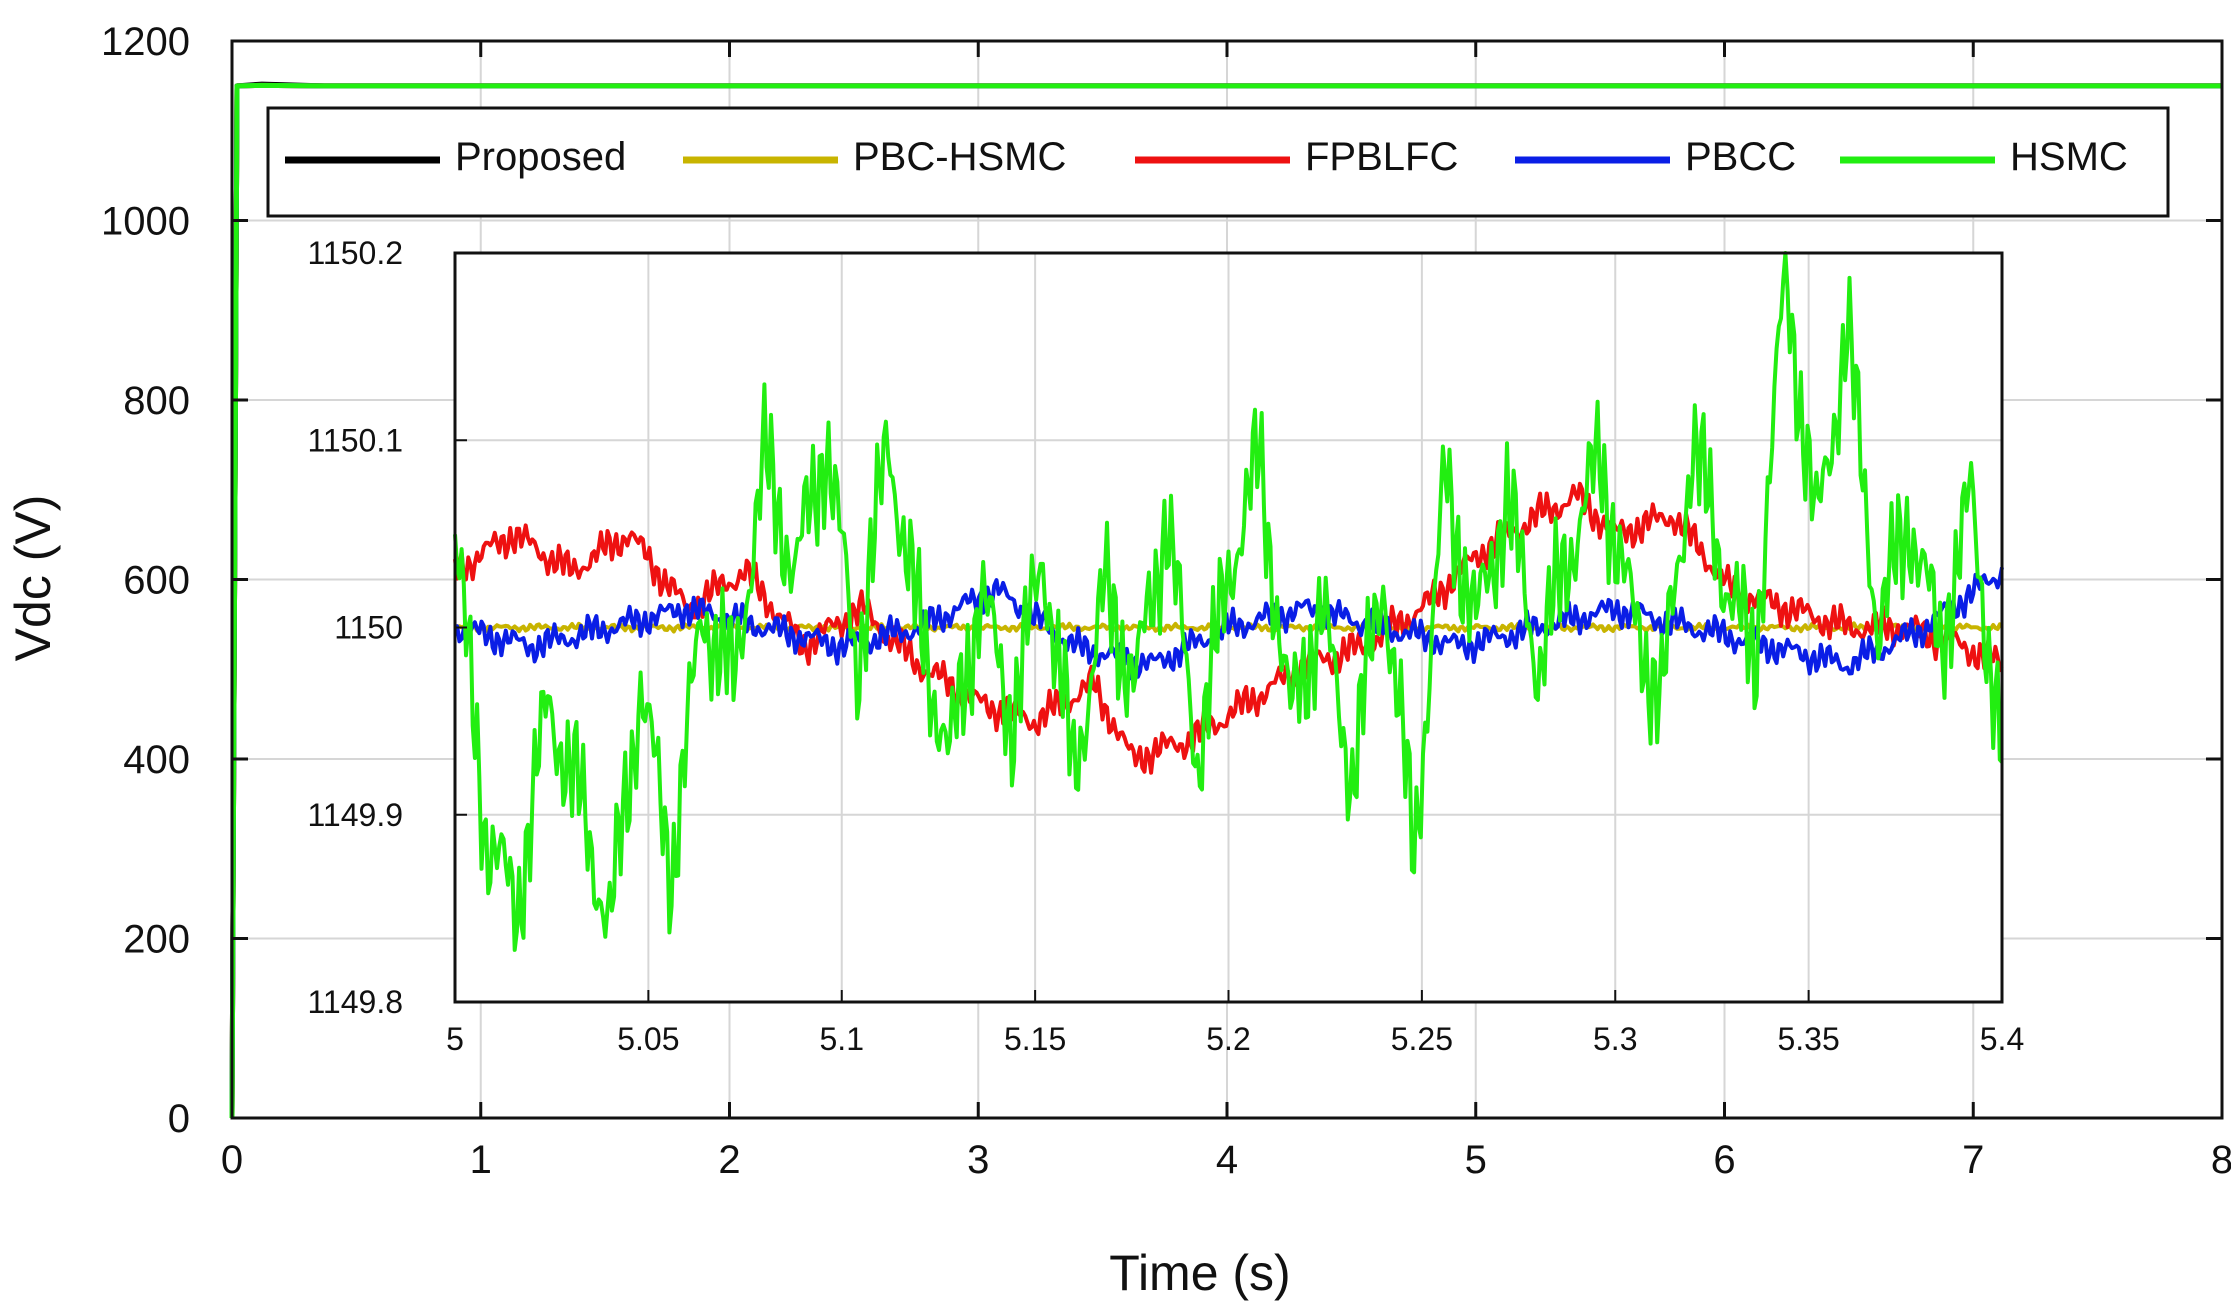  I want to click on inset-x-tick-label: 5, so click(455, 1039).